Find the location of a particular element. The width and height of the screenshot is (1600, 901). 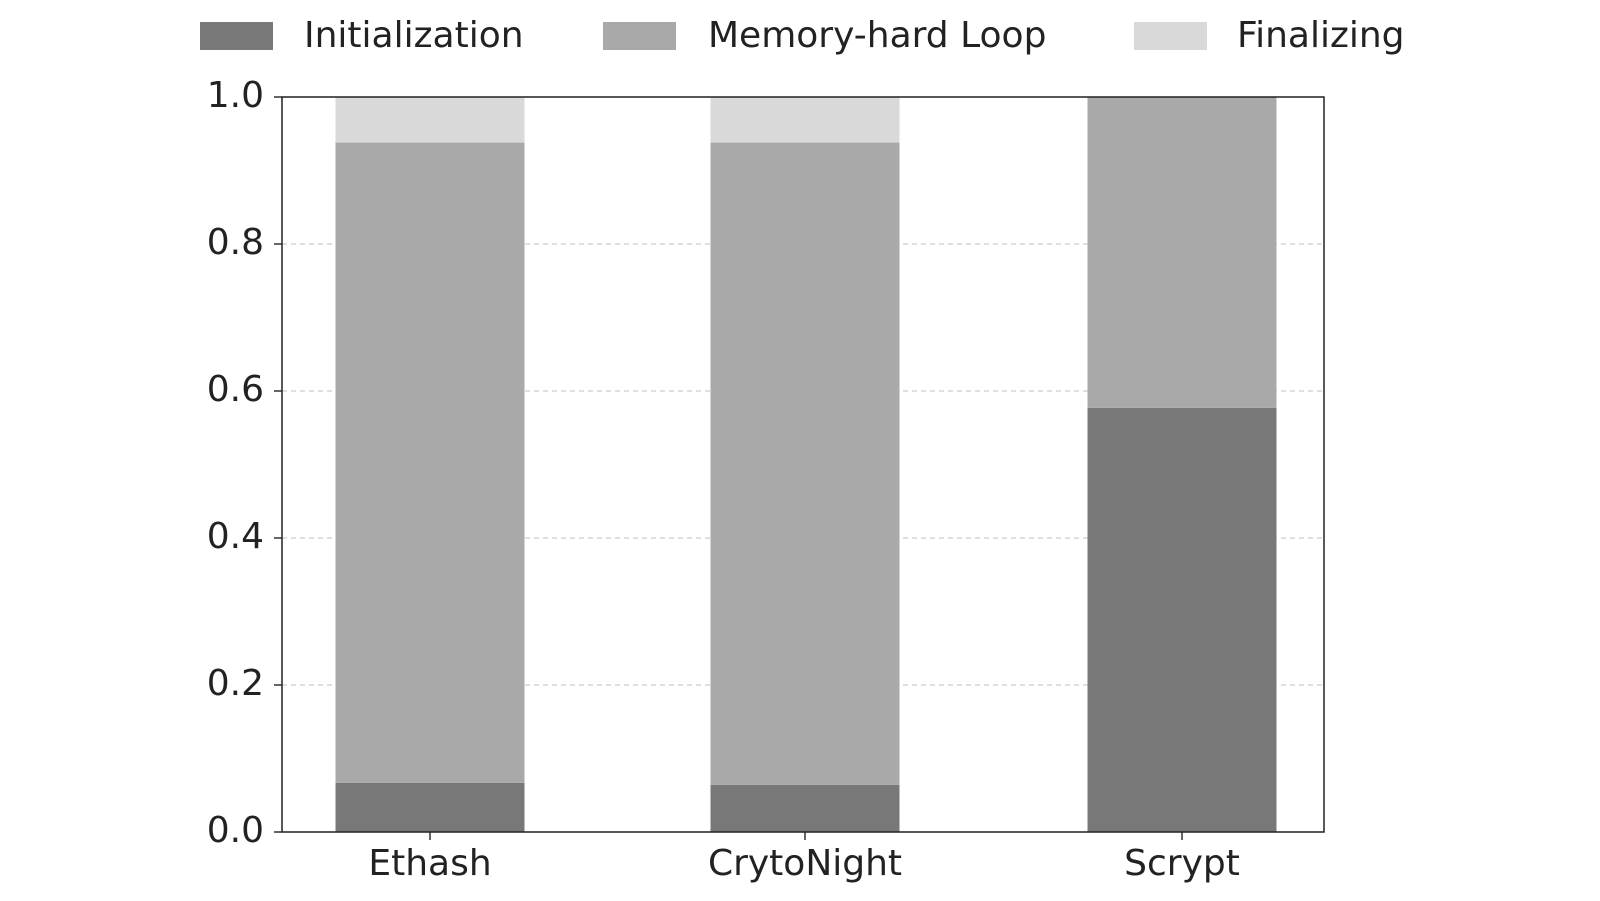

y-tick-label: 0.4 is located at coordinates (235, 536).